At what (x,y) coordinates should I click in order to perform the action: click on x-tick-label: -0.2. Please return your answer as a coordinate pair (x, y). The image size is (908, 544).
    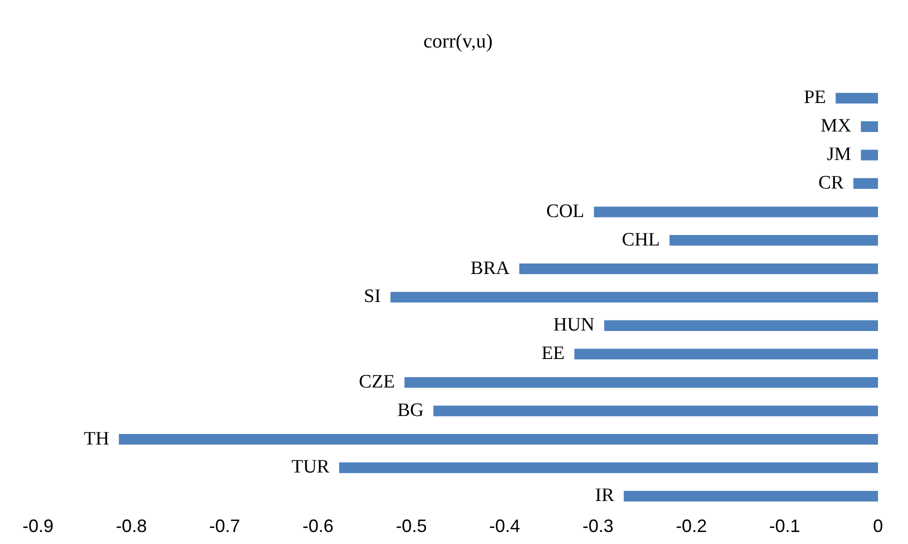
    Looking at the image, I should click on (691, 526).